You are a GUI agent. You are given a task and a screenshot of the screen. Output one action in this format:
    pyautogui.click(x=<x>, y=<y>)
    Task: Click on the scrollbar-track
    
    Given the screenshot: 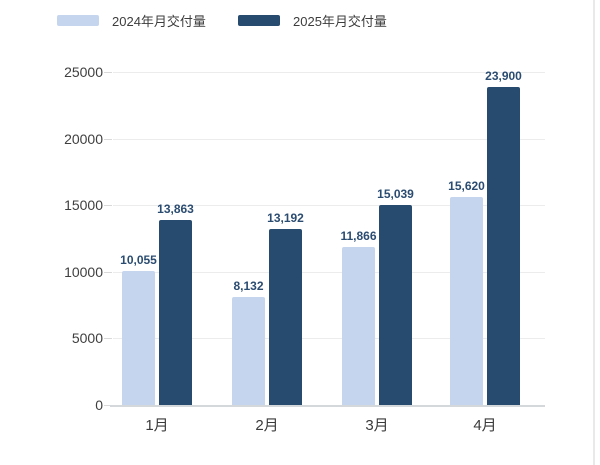 What is the action you would take?
    pyautogui.click(x=594, y=232)
    